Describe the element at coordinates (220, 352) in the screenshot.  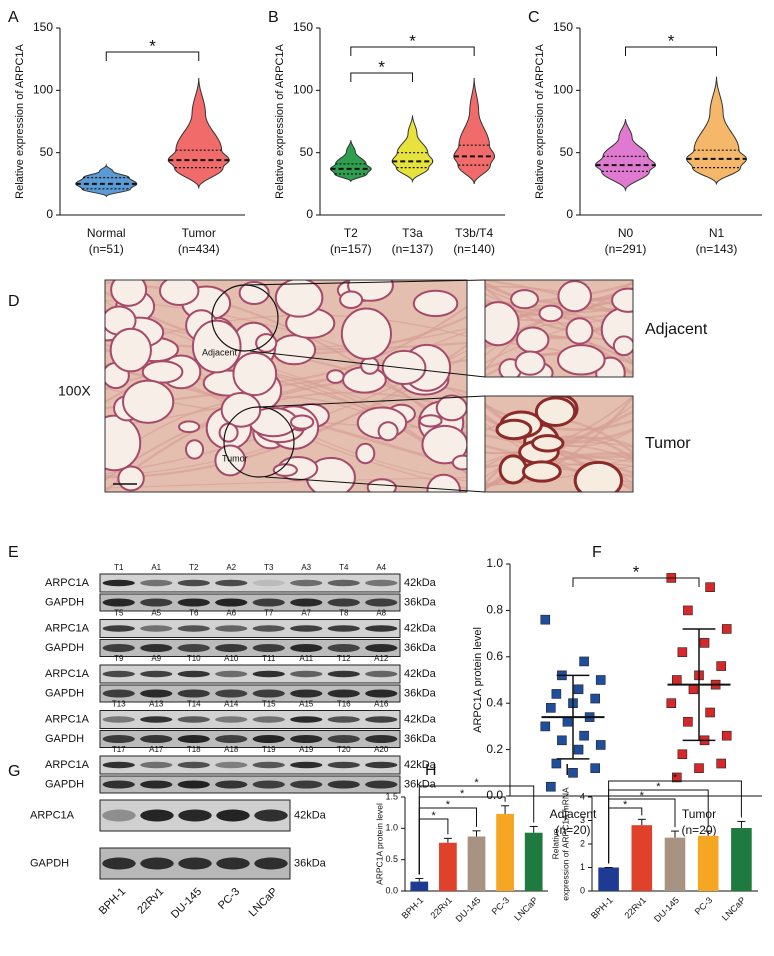
I see `region-label: Adjacent` at that location.